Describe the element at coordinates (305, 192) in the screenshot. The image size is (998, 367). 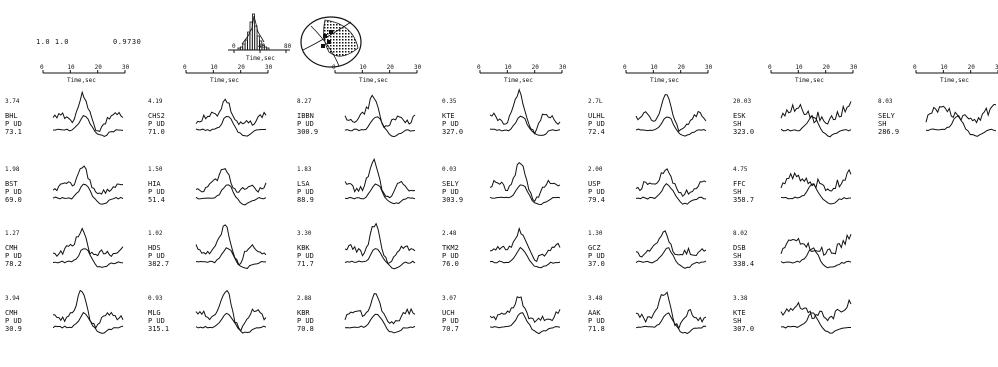
I see `station-label: LSA P UD 88.9` at that location.